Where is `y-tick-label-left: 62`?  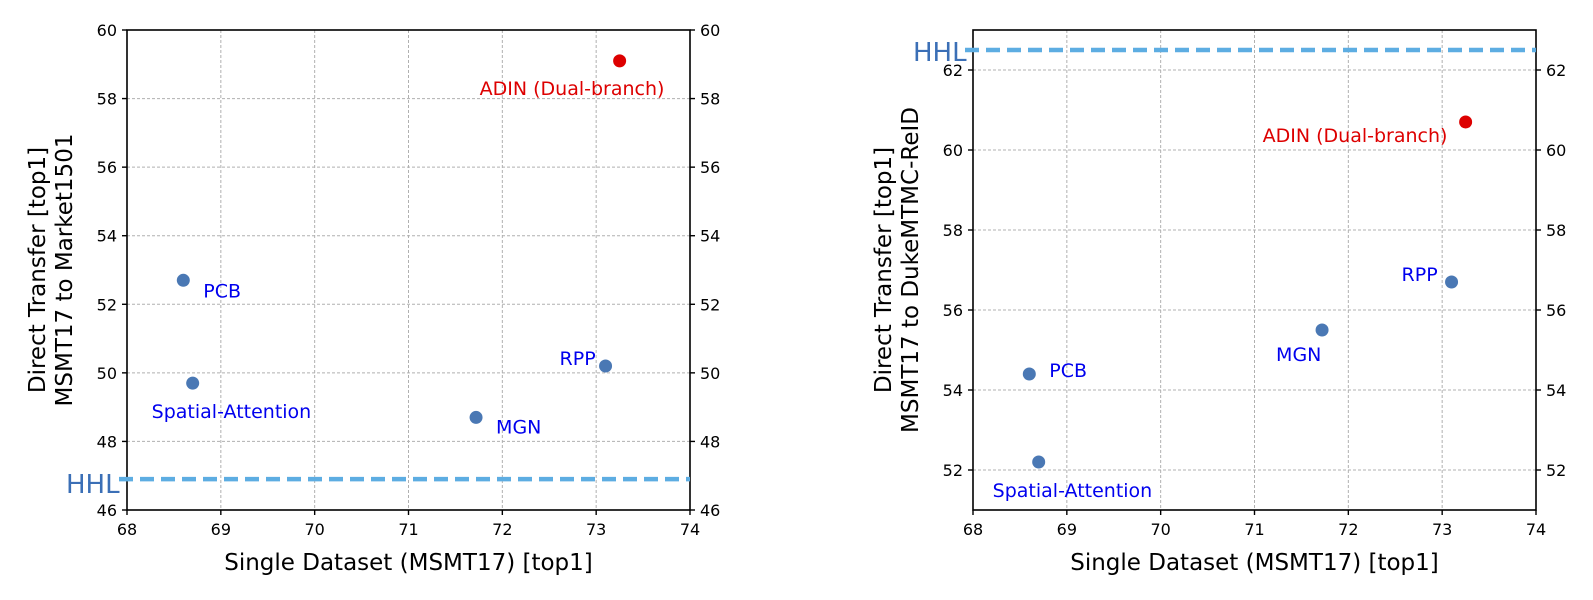 y-tick-label-left: 62 is located at coordinates (953, 70).